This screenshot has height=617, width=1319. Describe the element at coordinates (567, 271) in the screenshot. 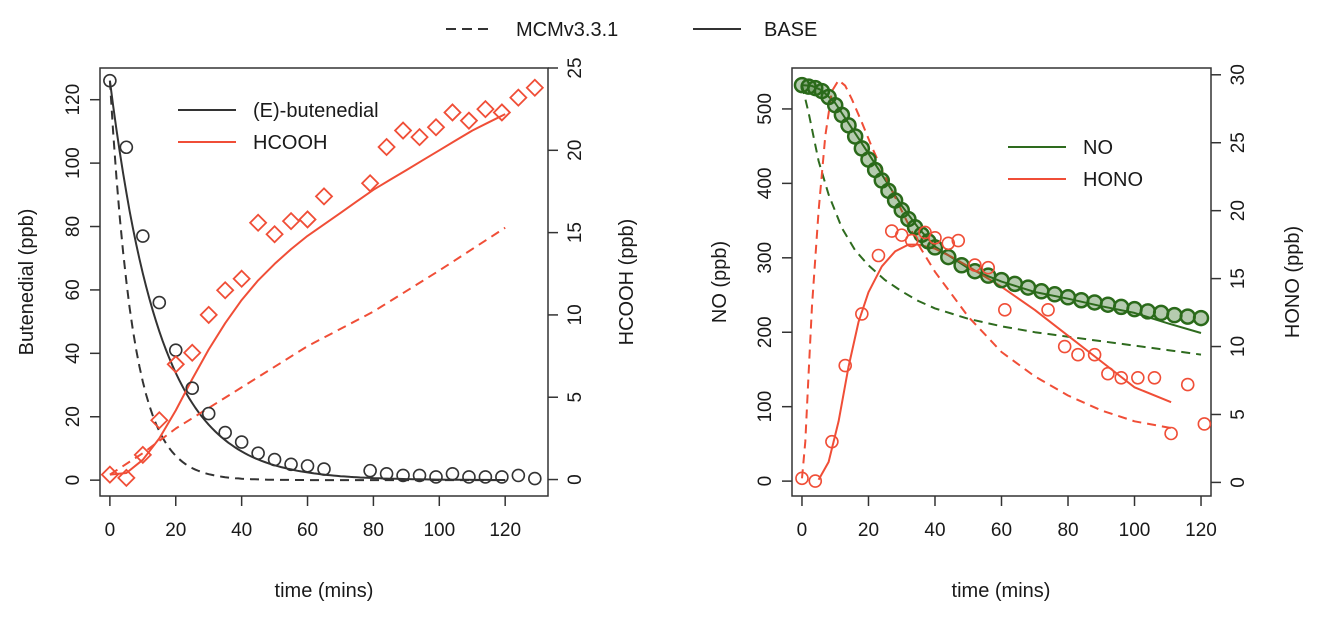

I see `left-y2-ticks: 0 5 10 15 20 25` at that location.